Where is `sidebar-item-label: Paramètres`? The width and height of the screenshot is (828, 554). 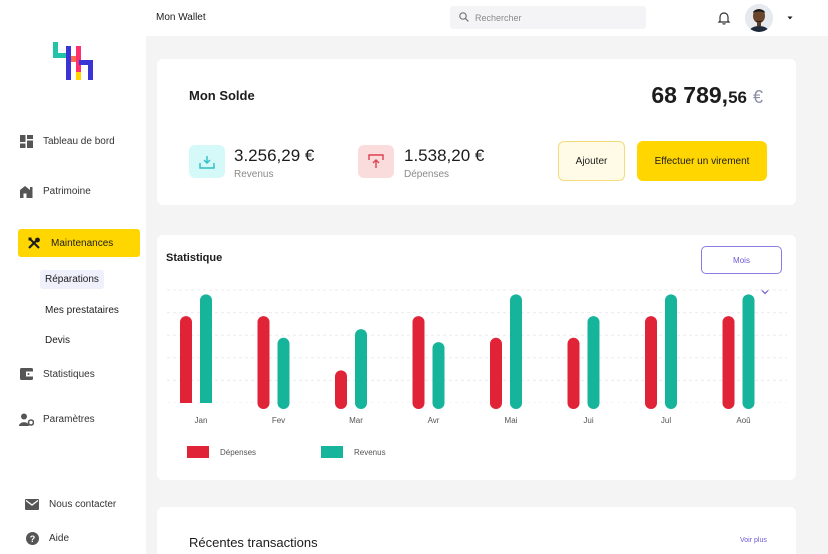 sidebar-item-label: Paramètres is located at coordinates (69, 419).